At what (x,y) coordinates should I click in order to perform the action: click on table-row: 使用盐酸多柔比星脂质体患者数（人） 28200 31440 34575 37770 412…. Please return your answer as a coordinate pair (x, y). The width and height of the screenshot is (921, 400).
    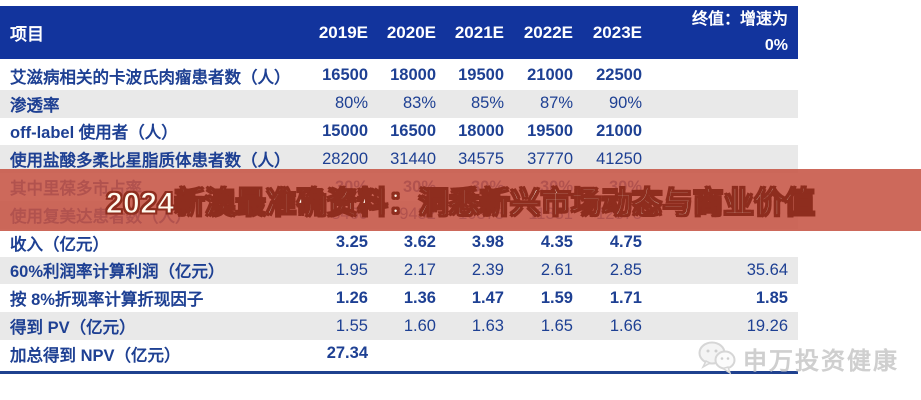
    Looking at the image, I should click on (399, 159).